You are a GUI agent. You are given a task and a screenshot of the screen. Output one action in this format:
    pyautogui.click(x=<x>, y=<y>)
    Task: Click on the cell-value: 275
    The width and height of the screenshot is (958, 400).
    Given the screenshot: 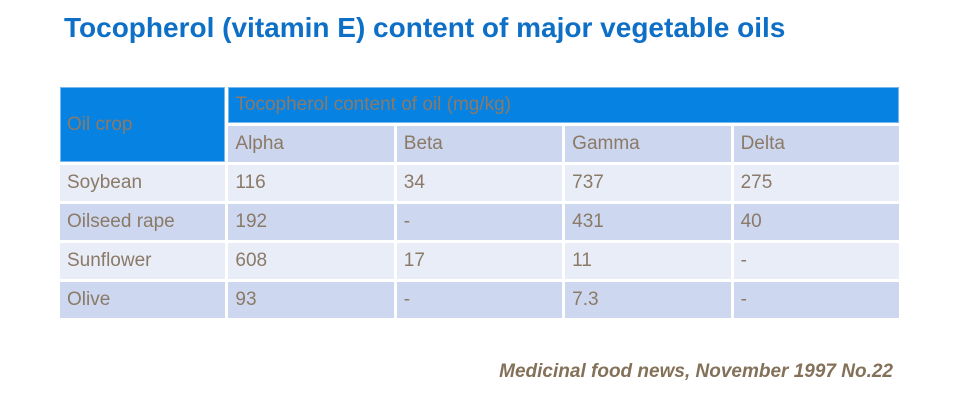 What is the action you would take?
    pyautogui.click(x=816, y=183)
    